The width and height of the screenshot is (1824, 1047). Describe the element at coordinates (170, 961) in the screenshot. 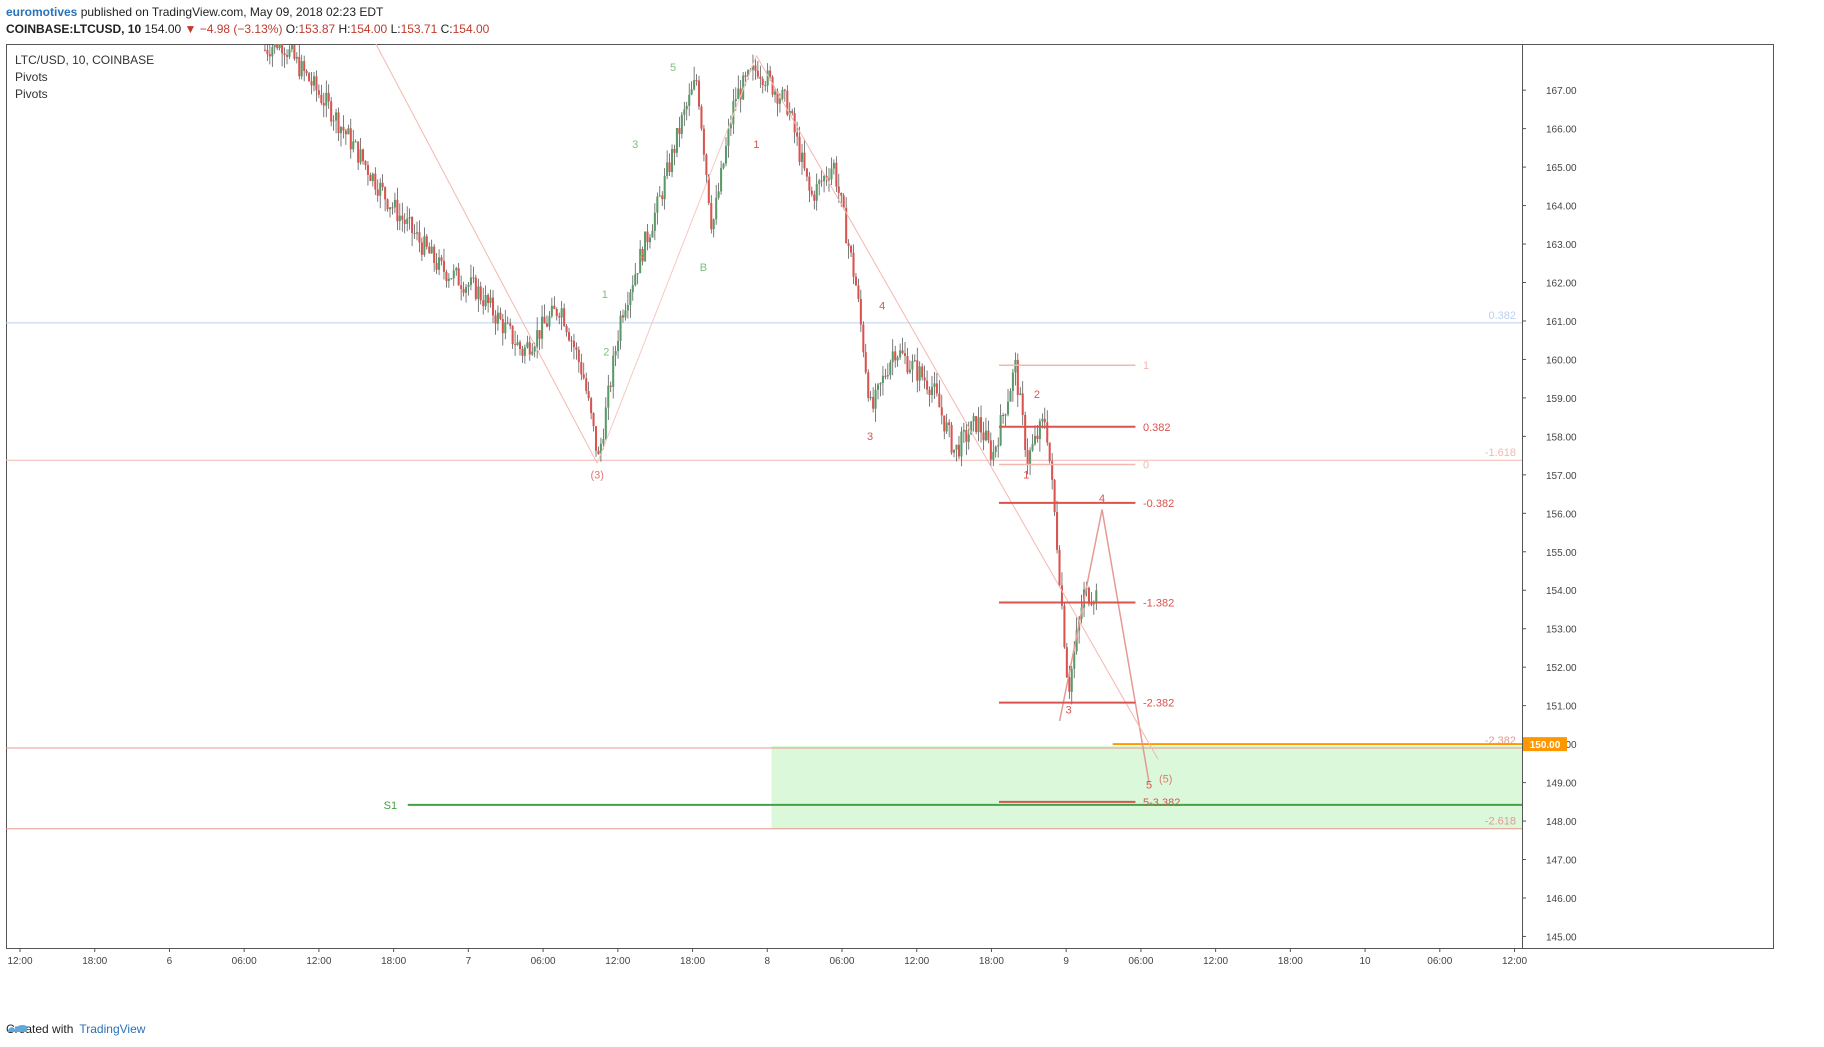

I see `x-tick-label: 6` at that location.